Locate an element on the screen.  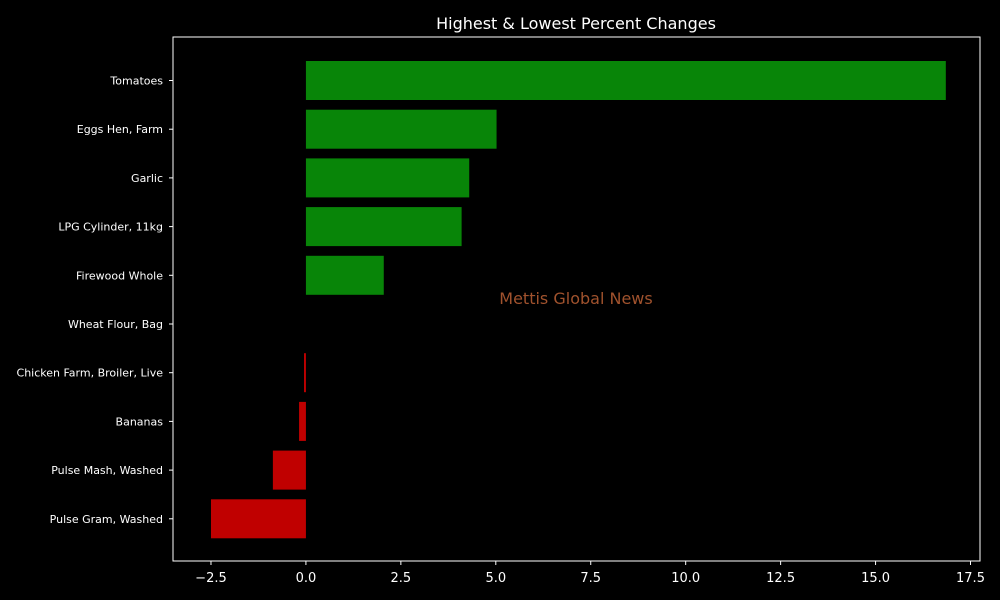
x-axis-ticks: −2.5 0.0 2.5 5.0 7.5 10.0 12.5 15.0 17.5 is located at coordinates (590, 573).